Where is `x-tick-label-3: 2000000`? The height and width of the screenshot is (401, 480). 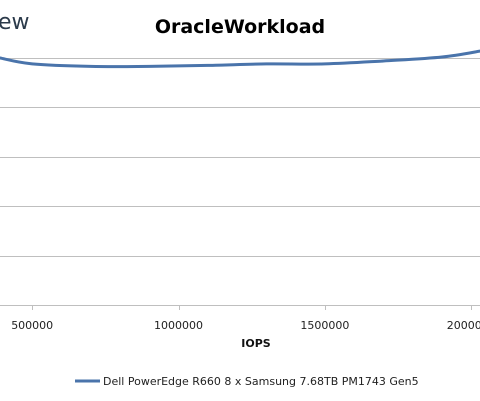
x-tick-label-3: 2000000 is located at coordinates (463, 325).